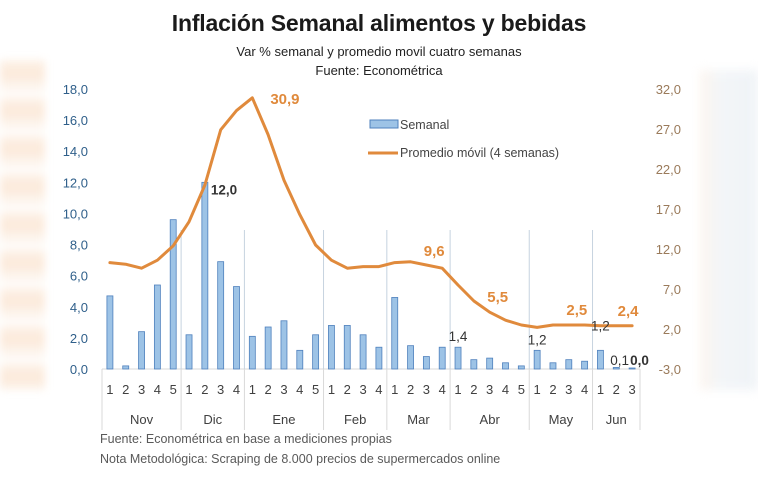 This screenshot has height=483, width=758. I want to click on chart-source-line: Fuente: Econométrica, so click(379, 70).